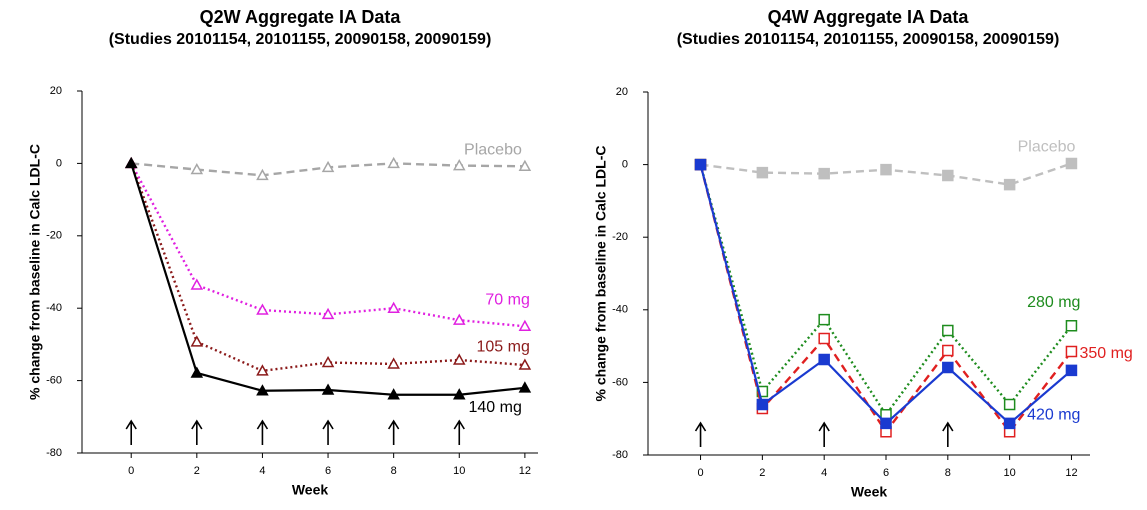  Describe the element at coordinates (1053, 415) in the screenshot. I see `series-label: 420 mg` at that location.